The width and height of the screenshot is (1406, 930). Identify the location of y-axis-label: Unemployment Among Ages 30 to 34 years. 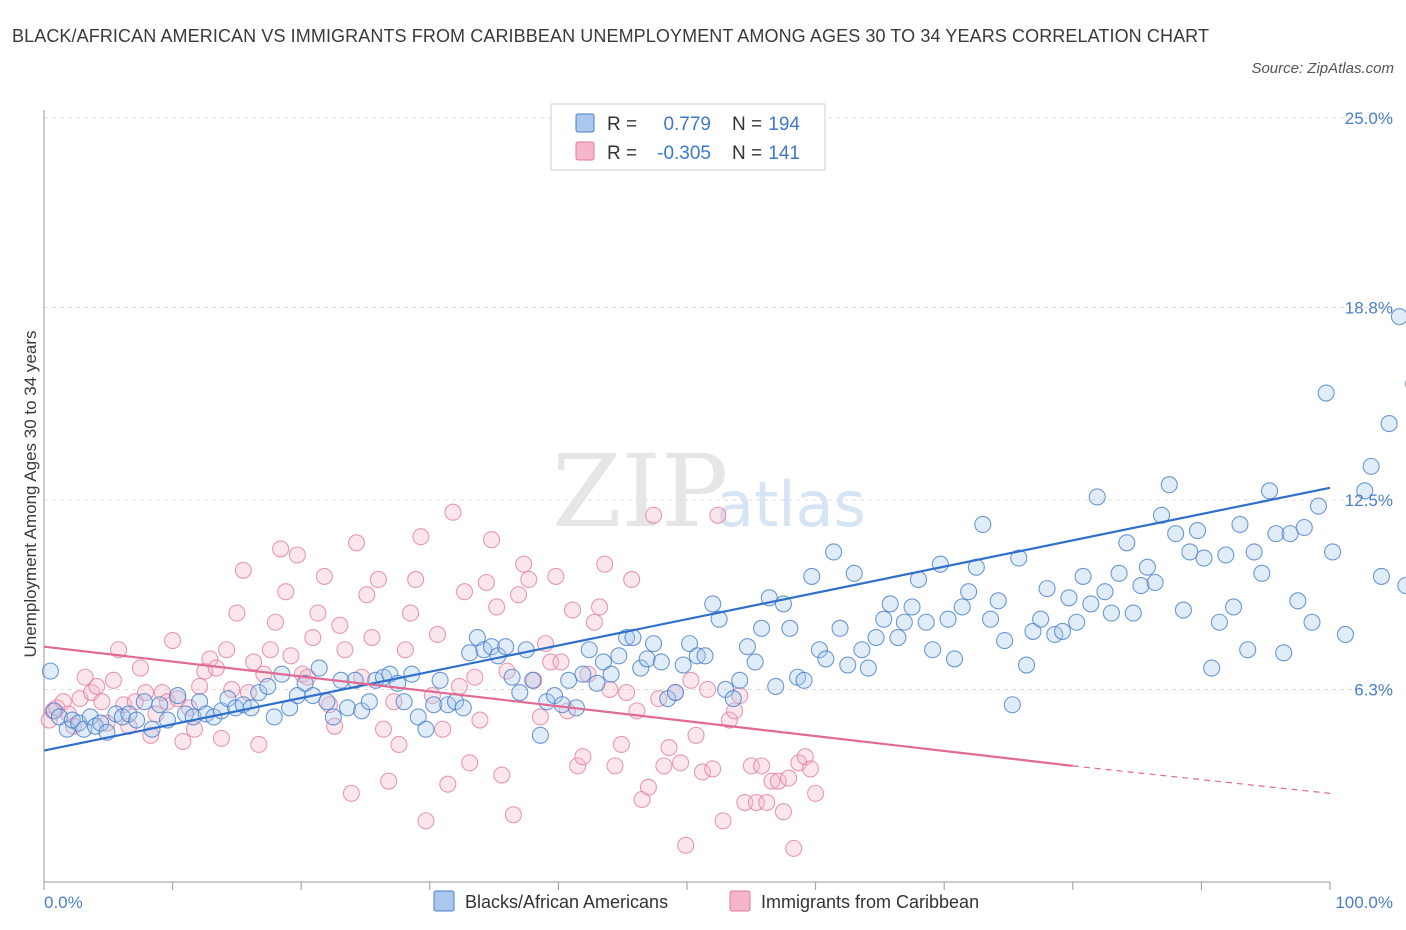
(30, 494).